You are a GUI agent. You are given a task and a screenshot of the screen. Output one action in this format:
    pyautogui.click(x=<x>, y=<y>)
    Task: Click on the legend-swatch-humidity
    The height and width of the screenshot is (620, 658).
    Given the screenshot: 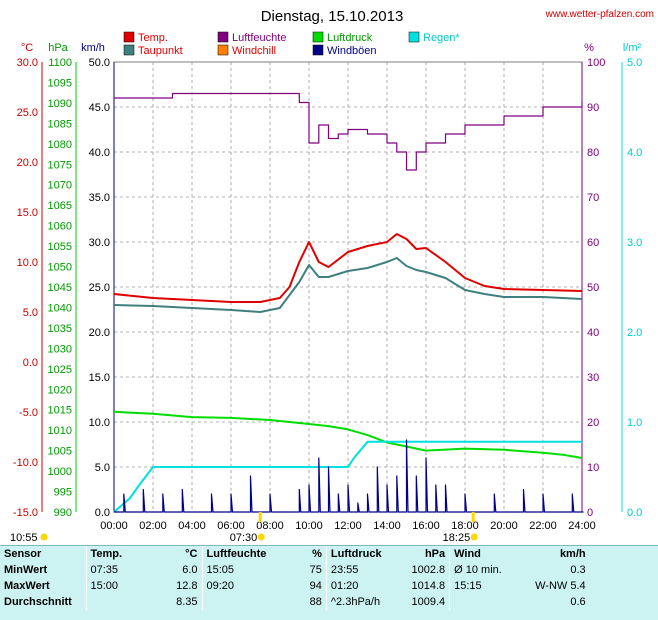 What is the action you would take?
    pyautogui.click(x=223, y=37)
    